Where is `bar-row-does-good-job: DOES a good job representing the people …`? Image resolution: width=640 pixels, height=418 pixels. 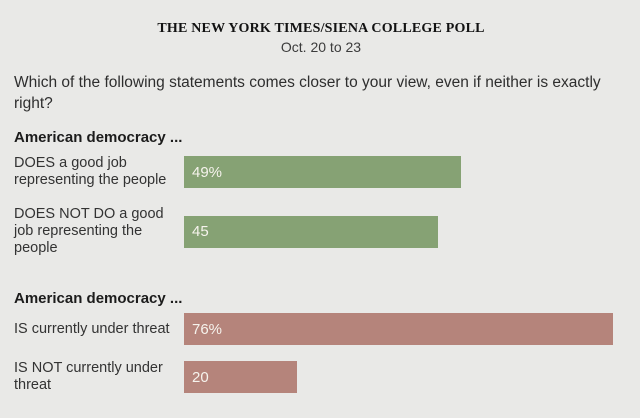 bar-row-does-good-job: DOES a good job representing the people … is located at coordinates (321, 172).